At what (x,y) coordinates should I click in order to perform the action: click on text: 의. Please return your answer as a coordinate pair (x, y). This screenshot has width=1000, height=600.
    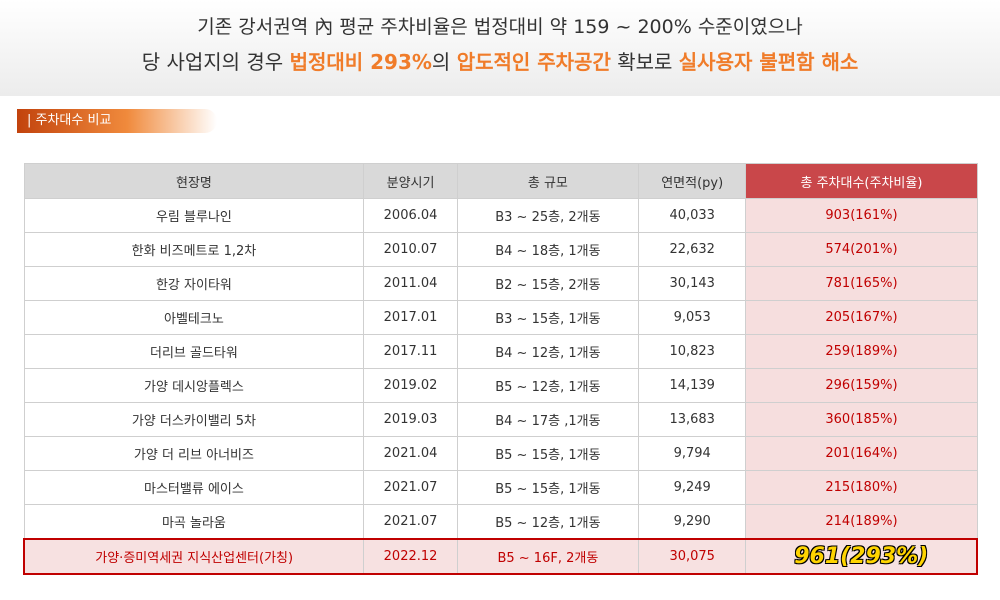
    Looking at the image, I should click on (441, 62).